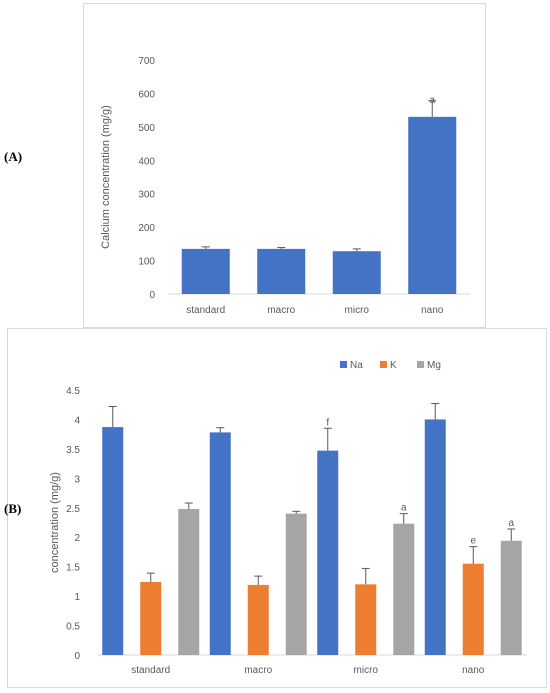 The width and height of the screenshot is (550, 693). I want to click on chart-b-ytick-label: 1, so click(77, 597).